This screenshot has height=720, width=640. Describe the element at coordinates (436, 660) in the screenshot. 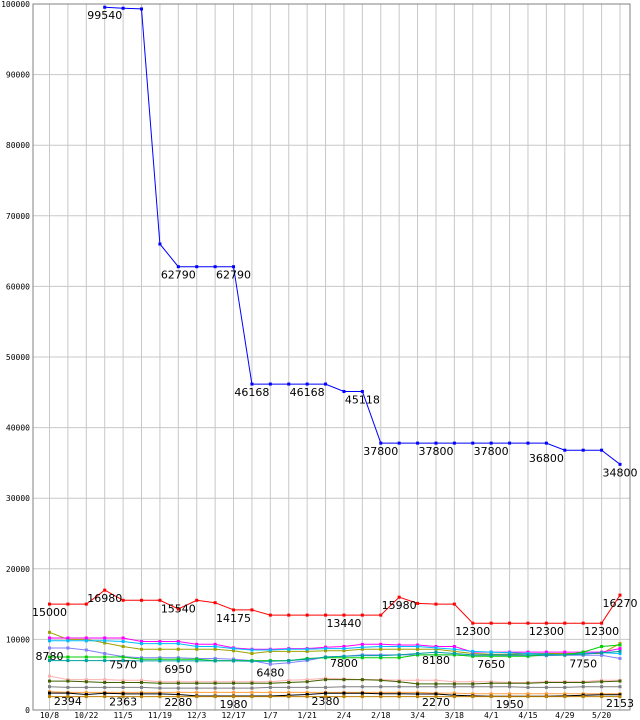

I see `data-label: 8180` at that location.